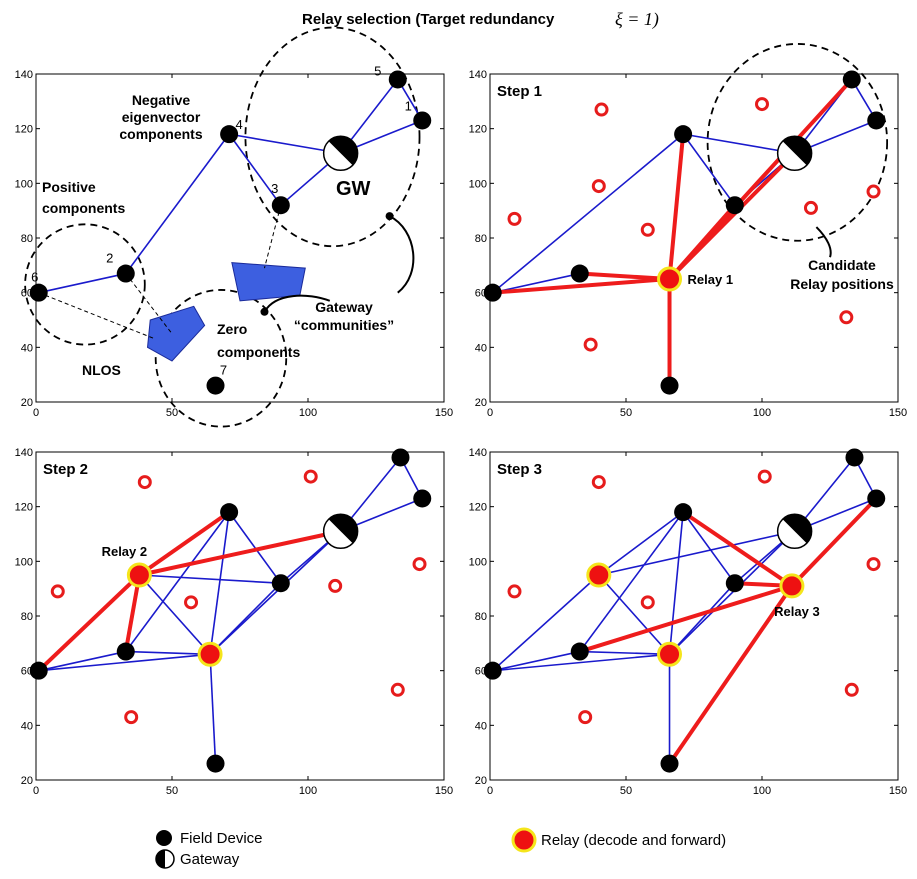 The height and width of the screenshot is (879, 917). Describe the element at coordinates (428, 19) in the screenshot. I see `figure-title-text: Relay selection (Target redundancy` at that location.